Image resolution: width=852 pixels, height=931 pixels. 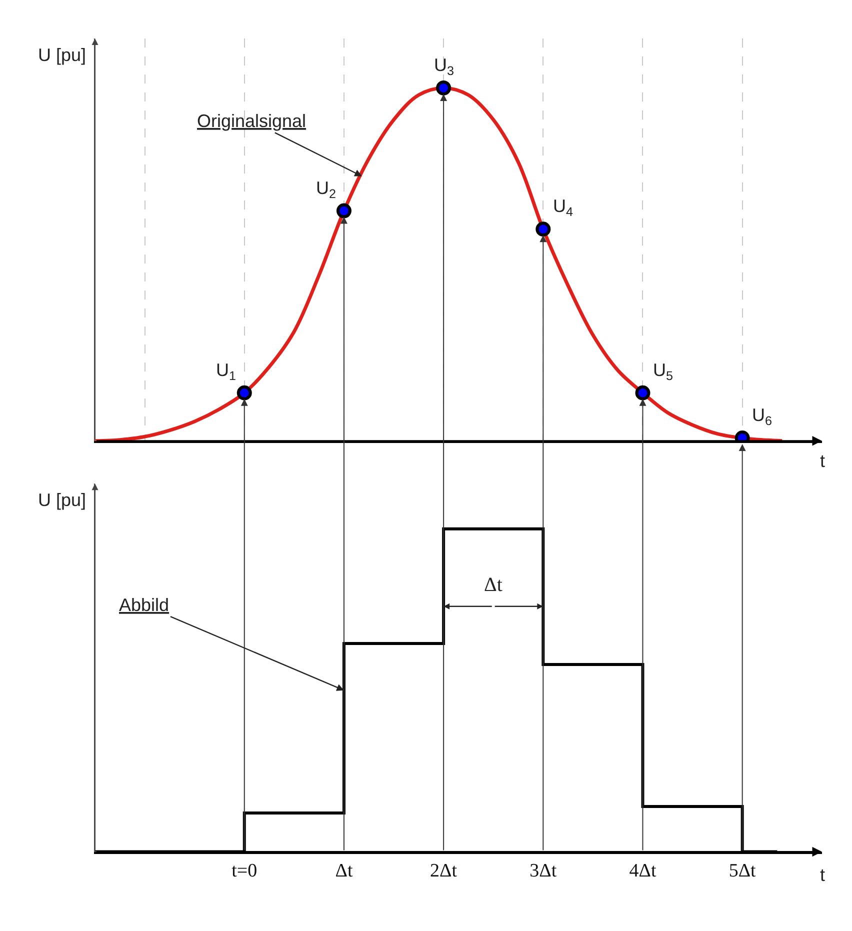 What do you see at coordinates (742, 871) in the screenshot?
I see `x-tick-label: 5Δt` at bounding box center [742, 871].